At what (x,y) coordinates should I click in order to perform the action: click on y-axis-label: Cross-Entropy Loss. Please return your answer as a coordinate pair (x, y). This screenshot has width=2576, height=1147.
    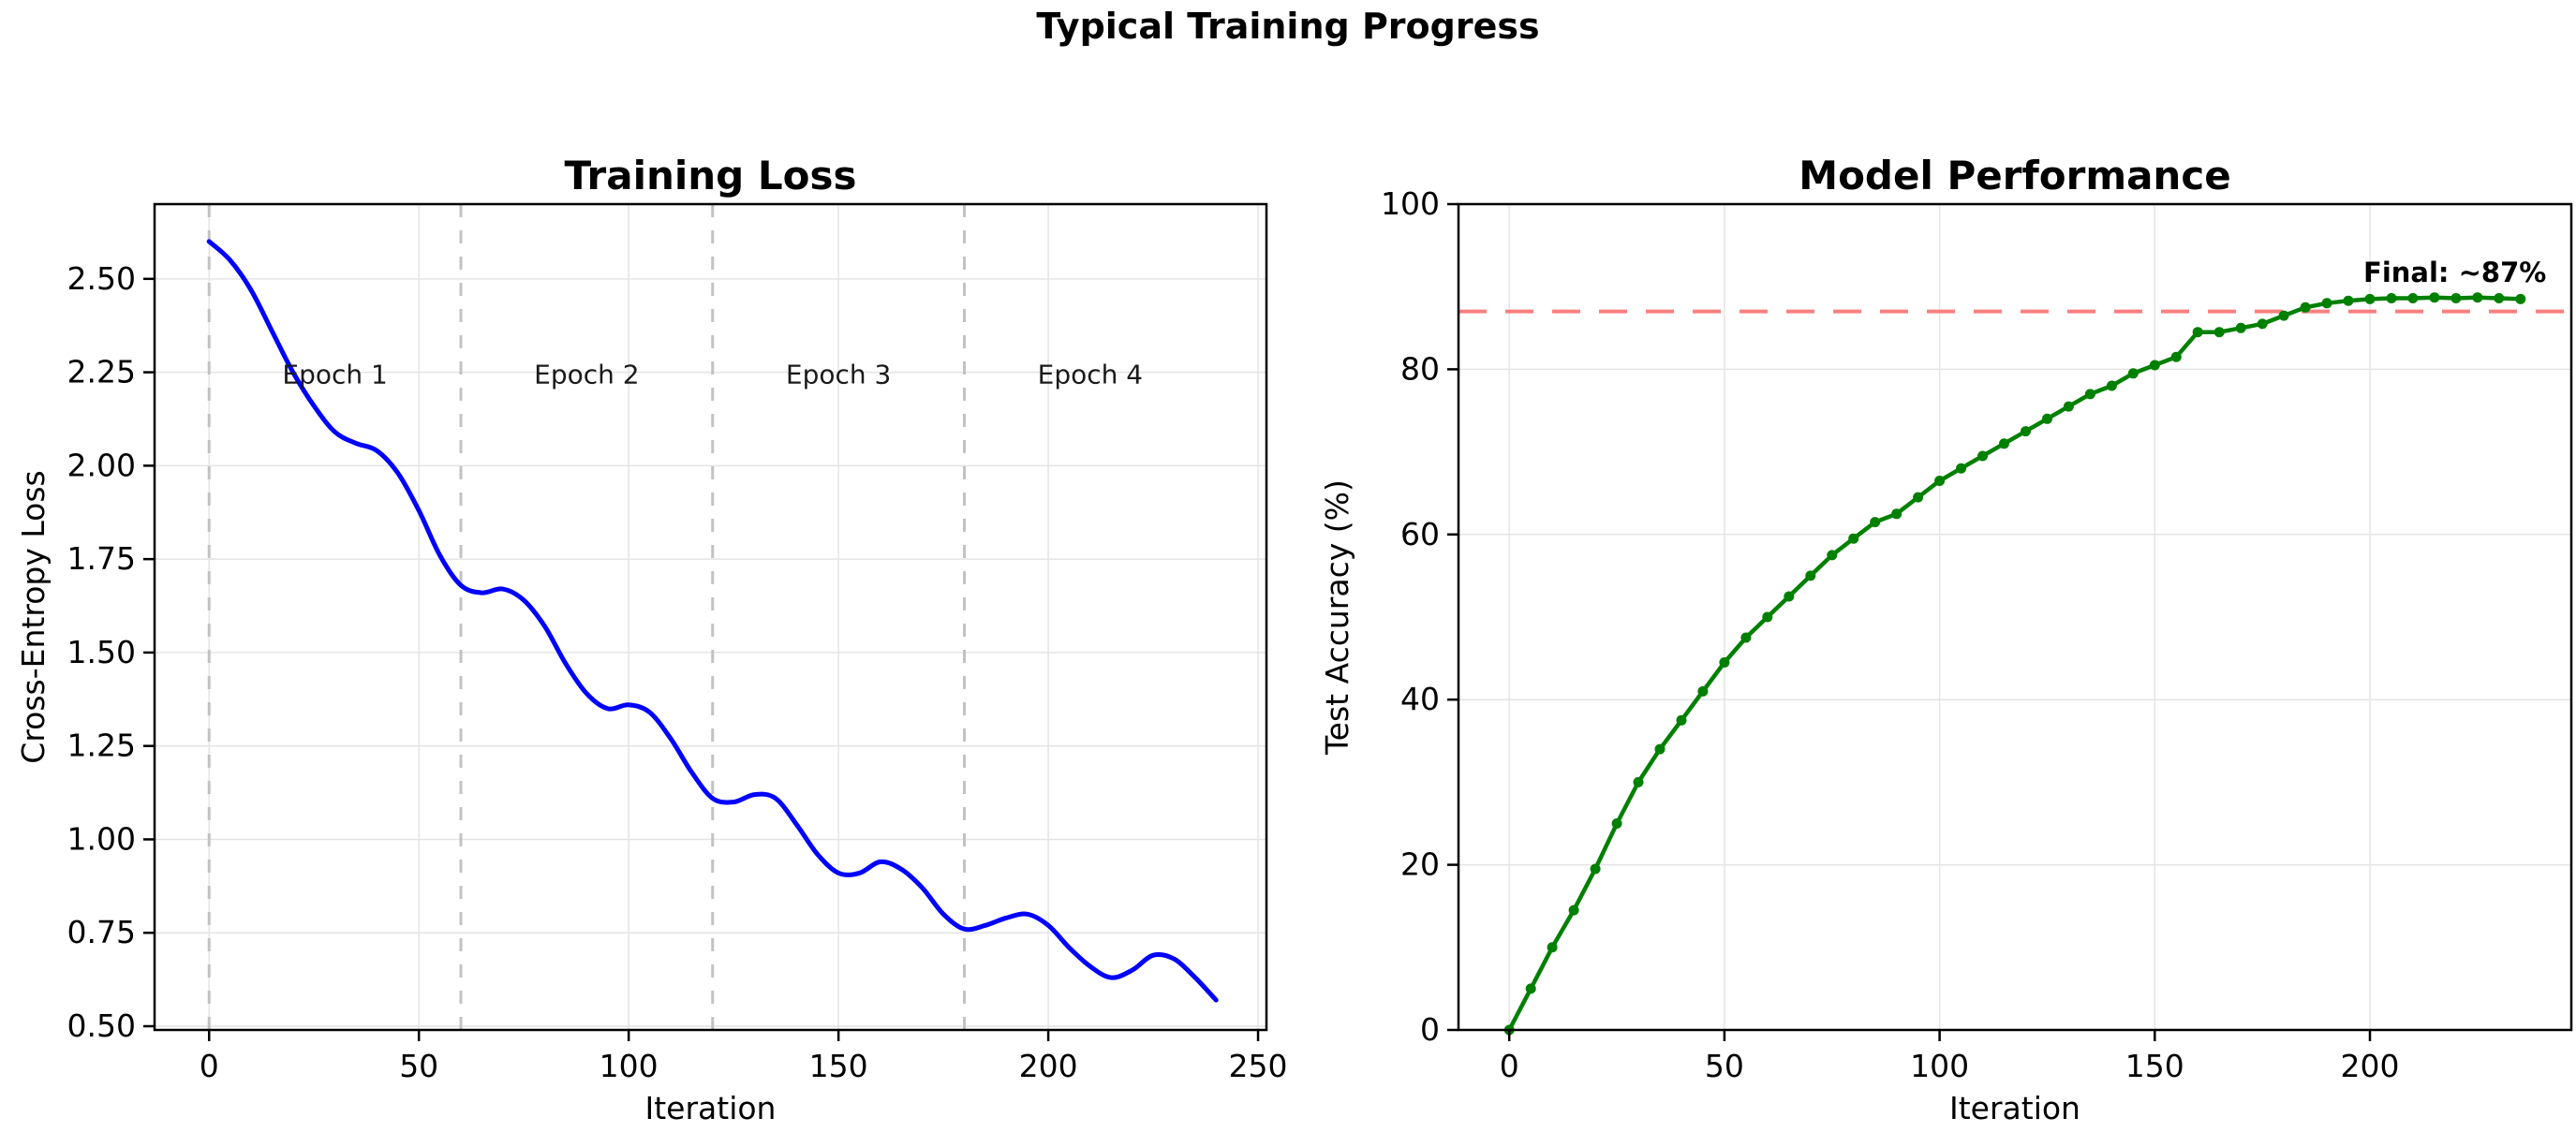
    Looking at the image, I should click on (33, 617).